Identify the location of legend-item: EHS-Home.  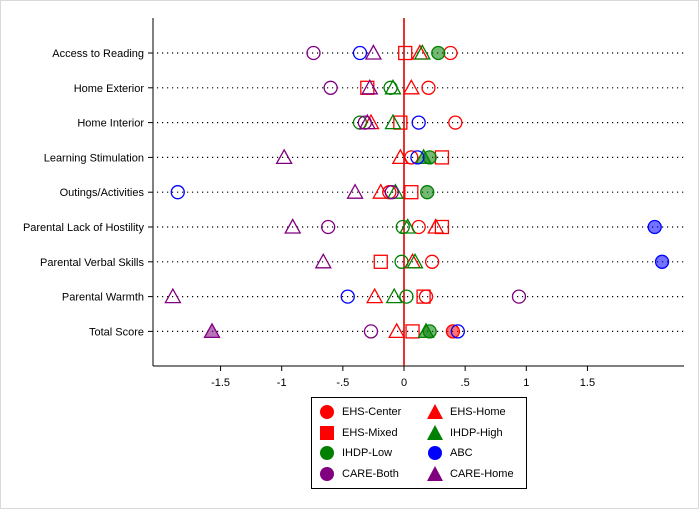
(466, 412).